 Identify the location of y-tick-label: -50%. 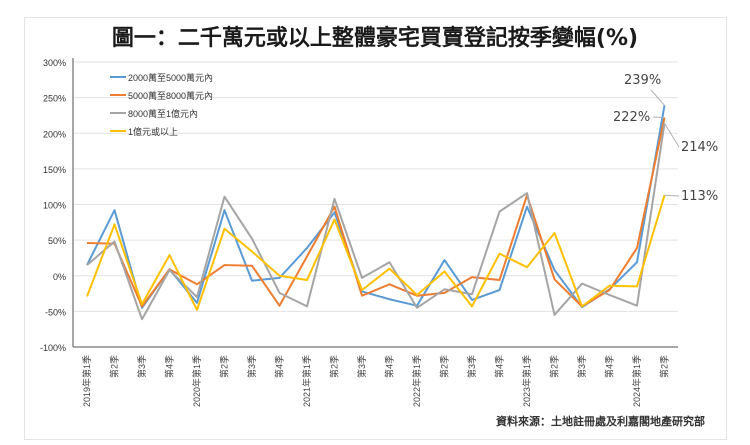
(55, 312).